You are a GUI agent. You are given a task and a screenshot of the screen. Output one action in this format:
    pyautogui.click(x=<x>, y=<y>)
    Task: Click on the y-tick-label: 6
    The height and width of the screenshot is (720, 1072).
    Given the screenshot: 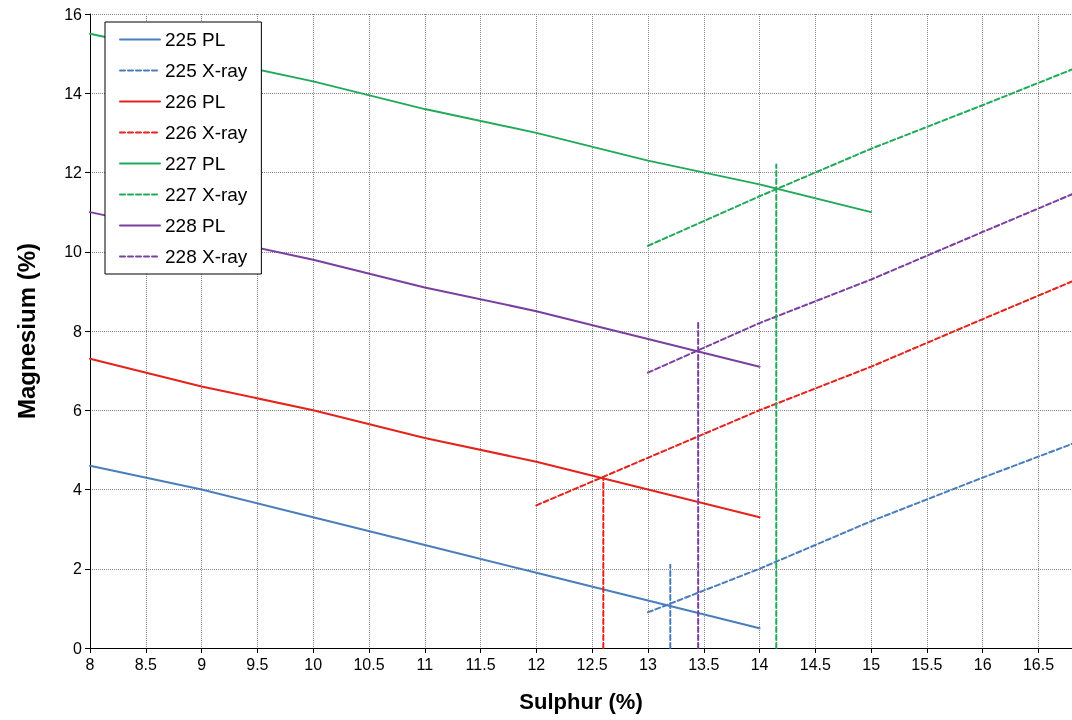 What is the action you would take?
    pyautogui.click(x=78, y=410)
    